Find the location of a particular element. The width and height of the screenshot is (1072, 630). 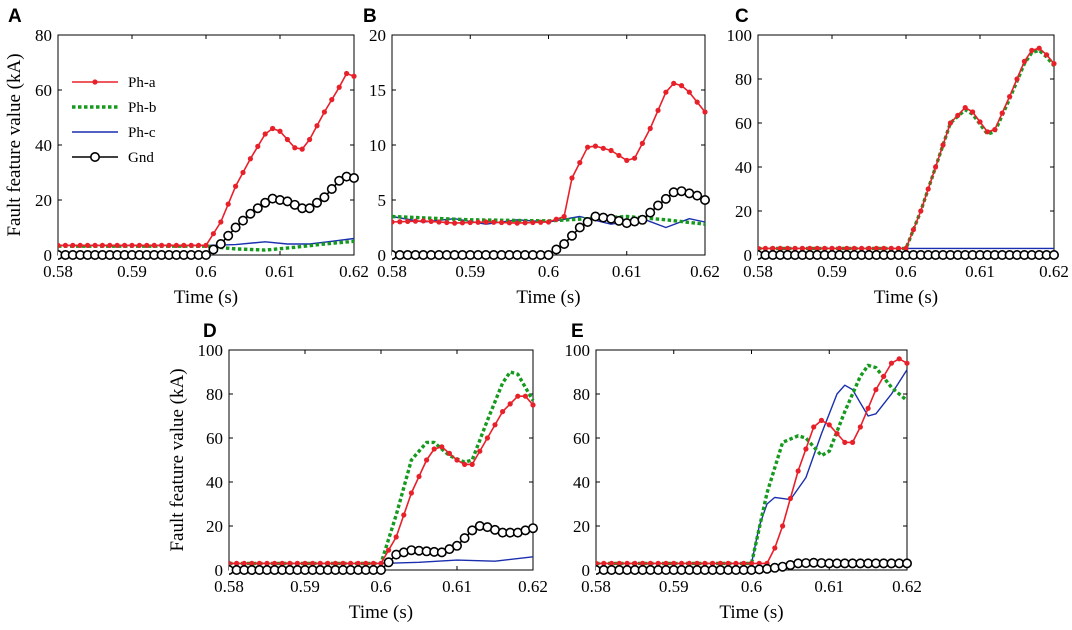

y-tick-label: 15 is located at coordinates (377, 90).